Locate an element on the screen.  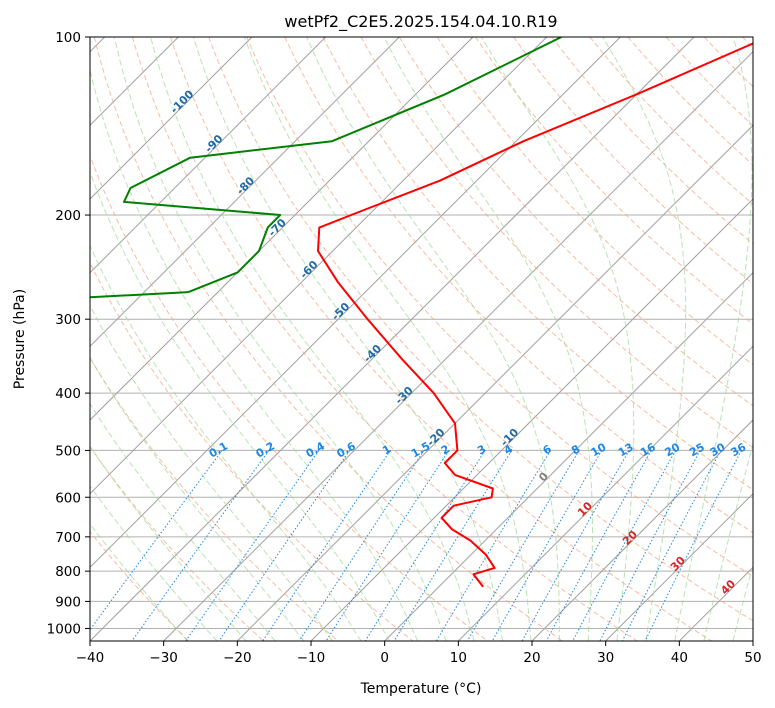
x-tick-label: −10 is located at coordinates (311, 658).